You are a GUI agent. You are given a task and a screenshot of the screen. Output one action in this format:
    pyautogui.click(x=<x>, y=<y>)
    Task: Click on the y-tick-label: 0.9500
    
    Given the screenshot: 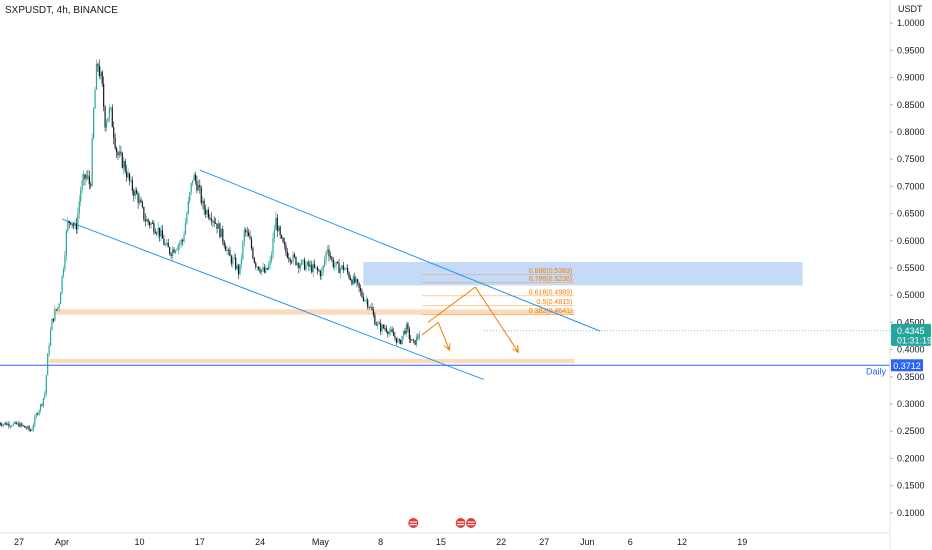 What is the action you would take?
    pyautogui.click(x=911, y=50)
    